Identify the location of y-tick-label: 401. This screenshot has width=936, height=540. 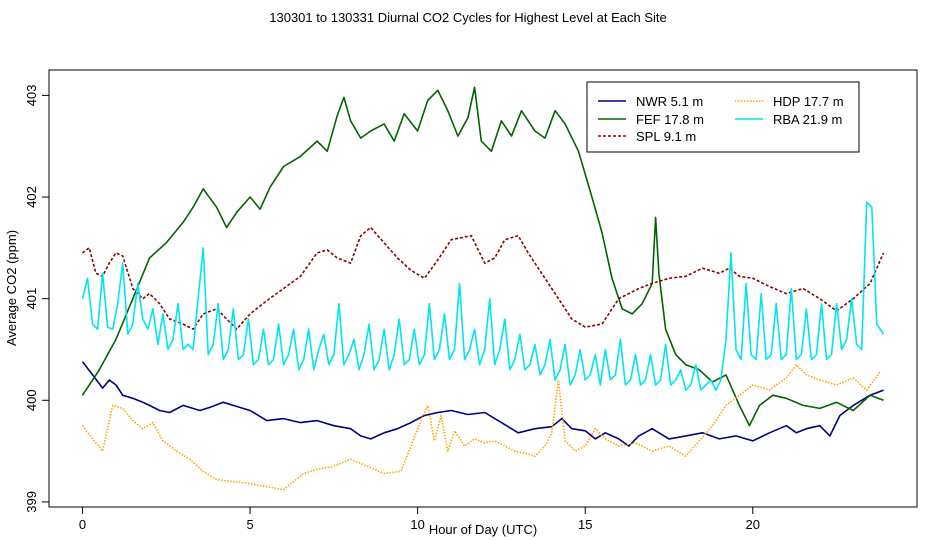
(31, 299).